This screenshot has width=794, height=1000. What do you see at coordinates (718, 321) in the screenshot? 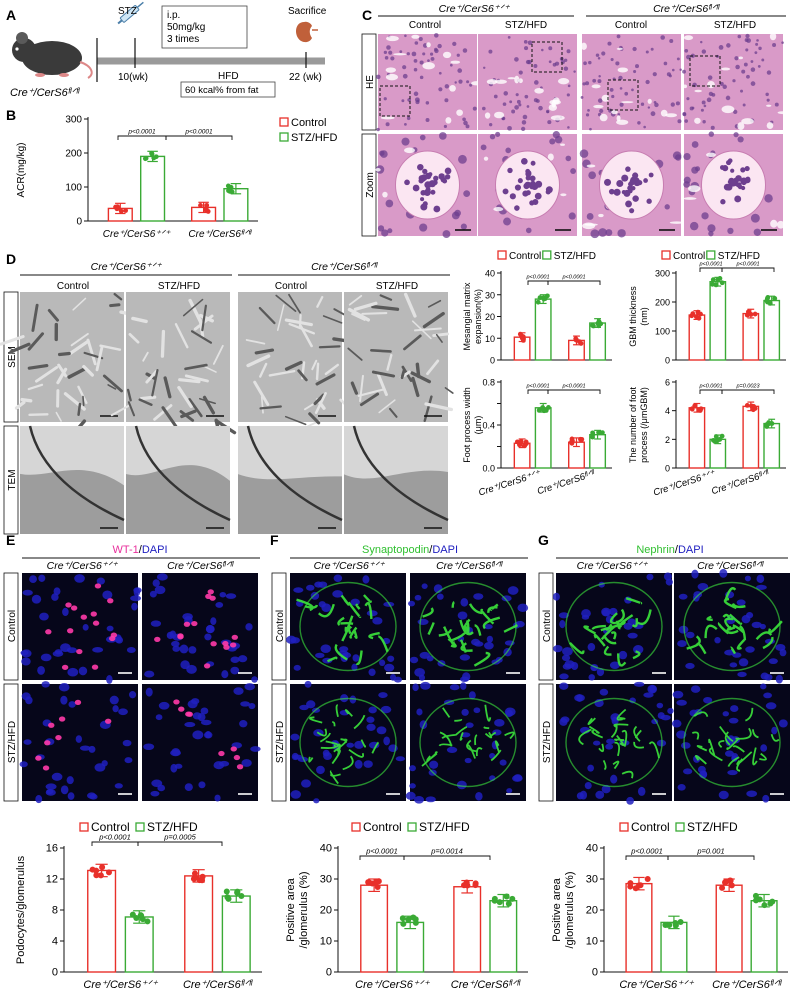
I see `bar-stz` at bounding box center [718, 321].